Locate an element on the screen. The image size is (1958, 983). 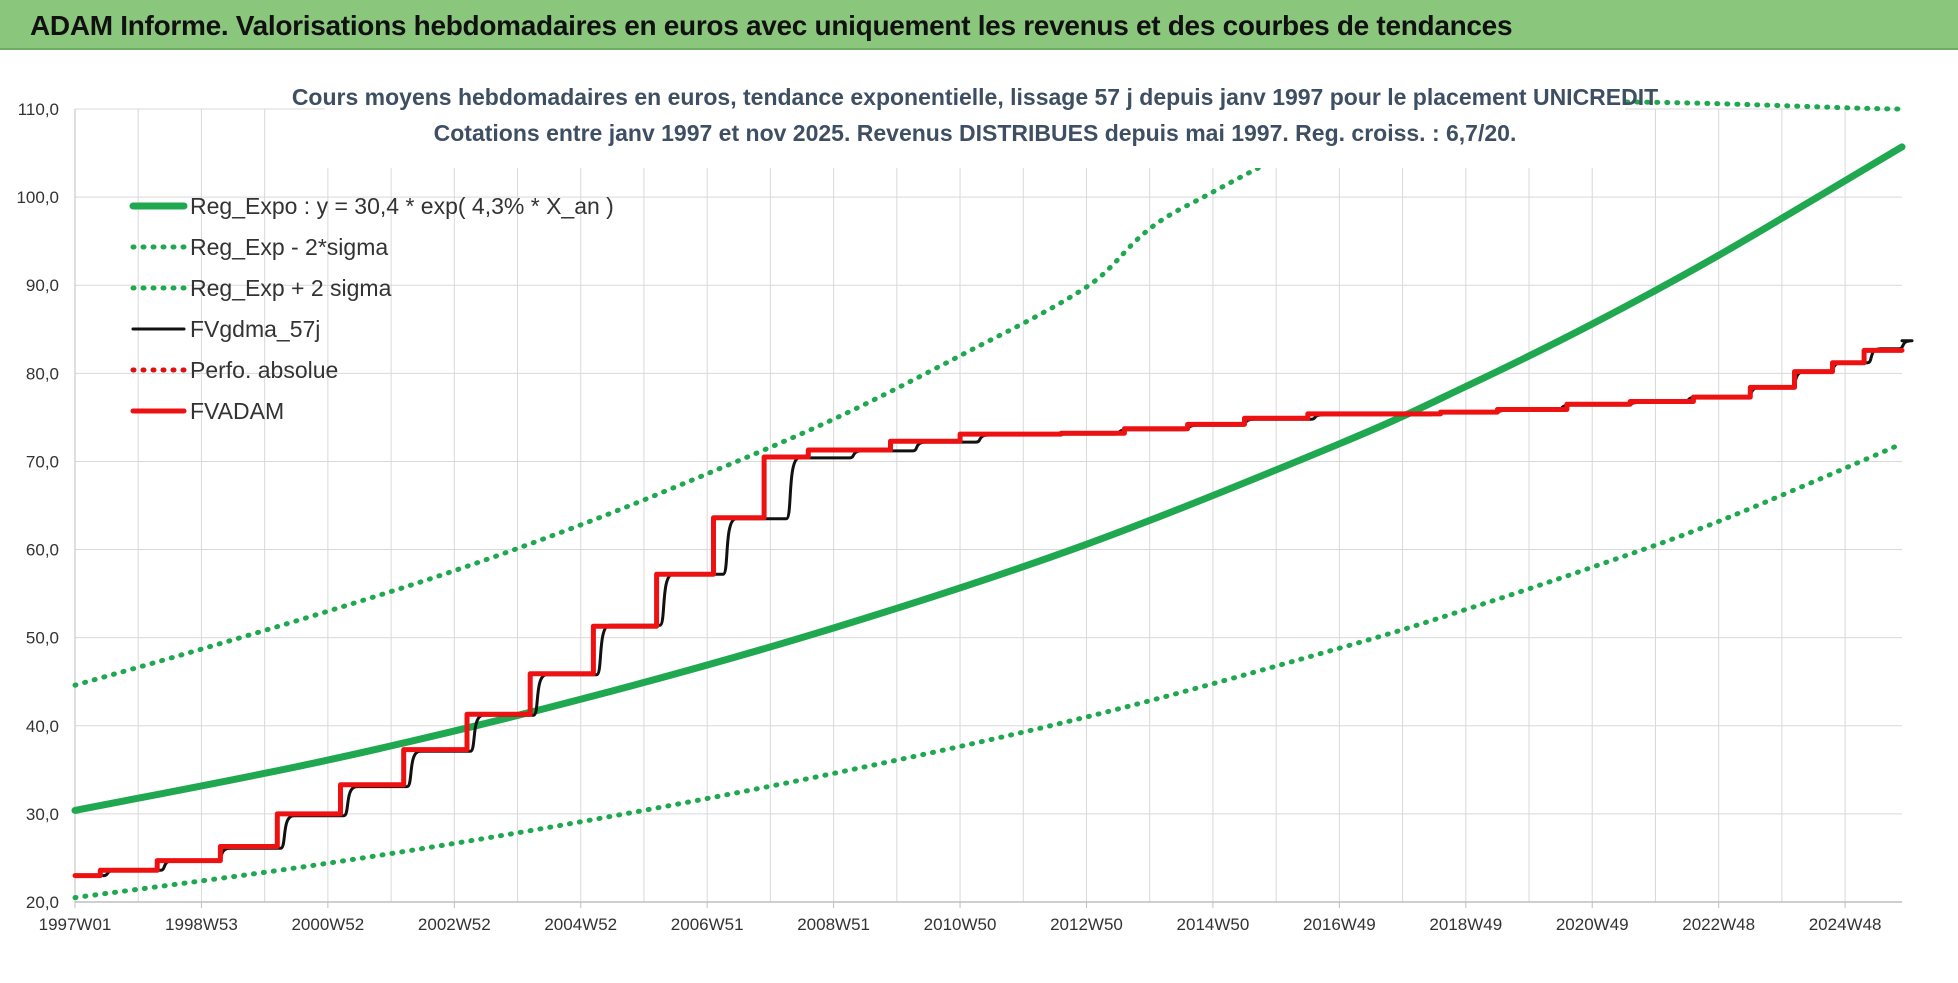
y-tick-label: 70,0 is located at coordinates (42, 461).